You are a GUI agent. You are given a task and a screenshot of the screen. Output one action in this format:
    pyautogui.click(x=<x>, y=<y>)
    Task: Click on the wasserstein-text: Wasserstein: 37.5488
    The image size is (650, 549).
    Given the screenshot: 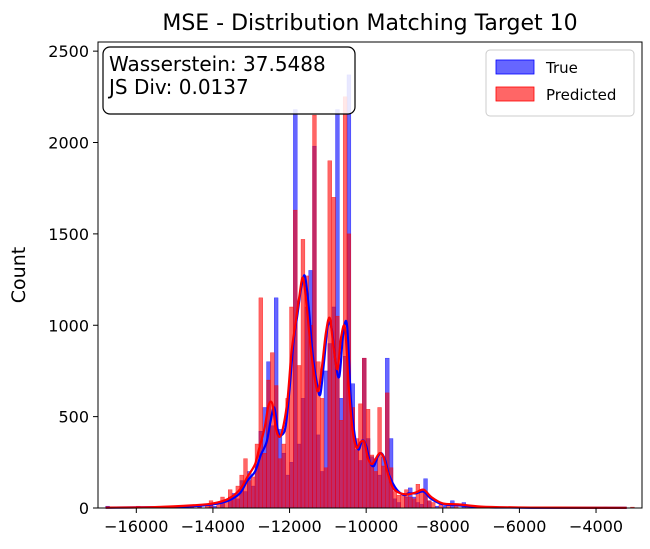 What is the action you would take?
    pyautogui.click(x=217, y=64)
    